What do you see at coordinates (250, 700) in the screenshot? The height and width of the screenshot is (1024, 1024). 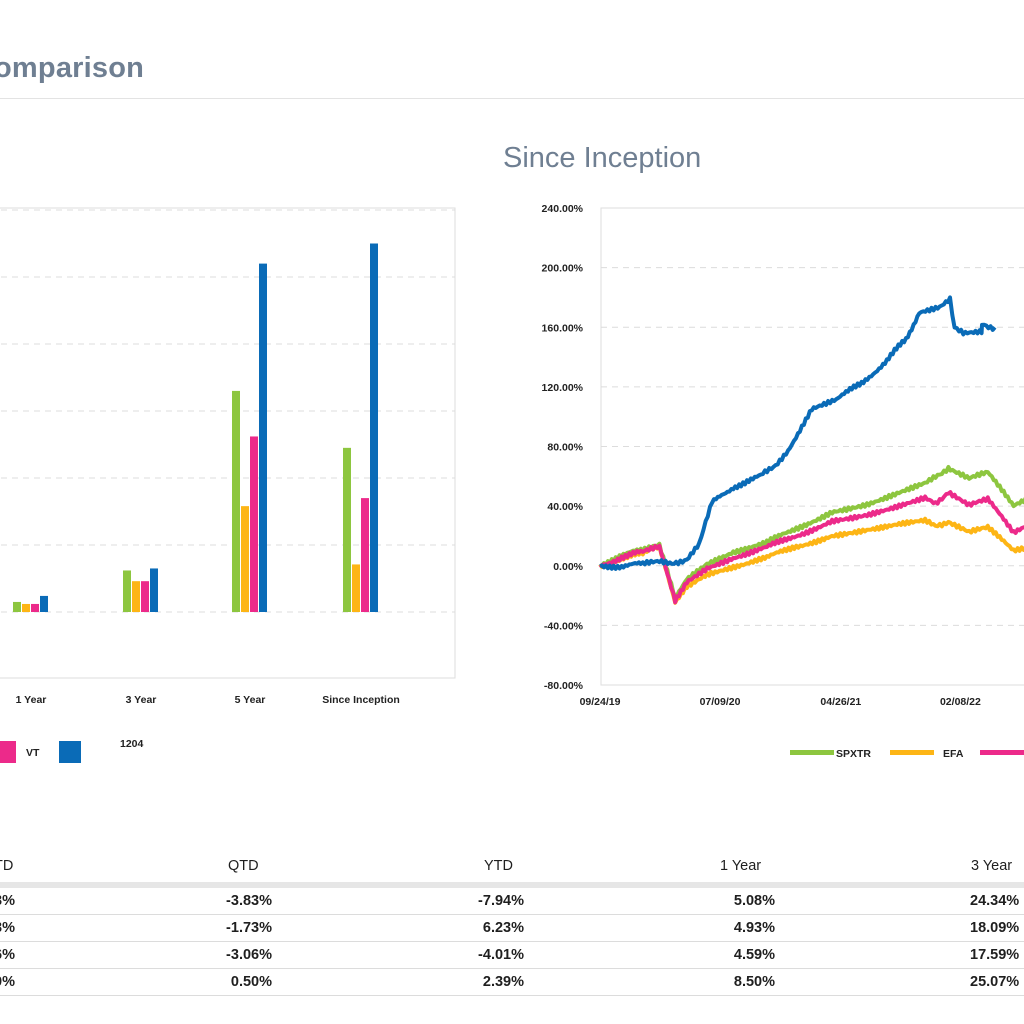 I see `bar-x-tick-label: 5 Year` at bounding box center [250, 700].